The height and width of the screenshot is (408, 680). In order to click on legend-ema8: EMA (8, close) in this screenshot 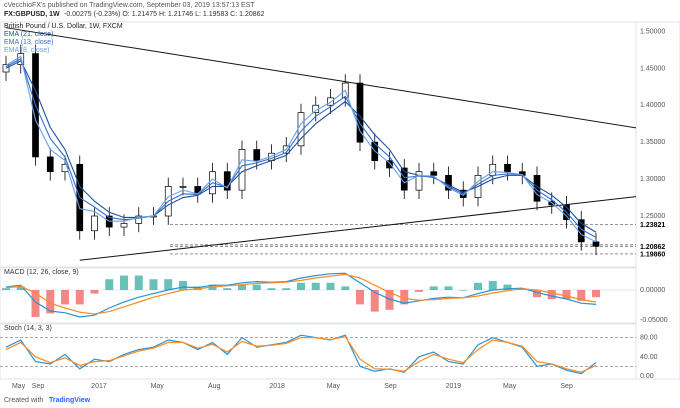, I will do `click(27, 50)`.